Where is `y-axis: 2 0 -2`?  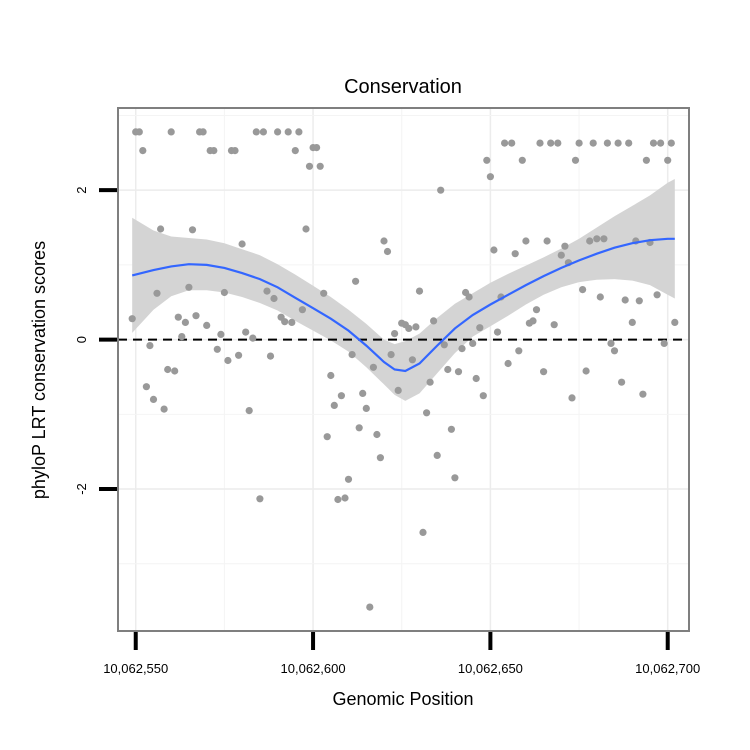 y-axis: 2 0 -2 is located at coordinates (95, 341).